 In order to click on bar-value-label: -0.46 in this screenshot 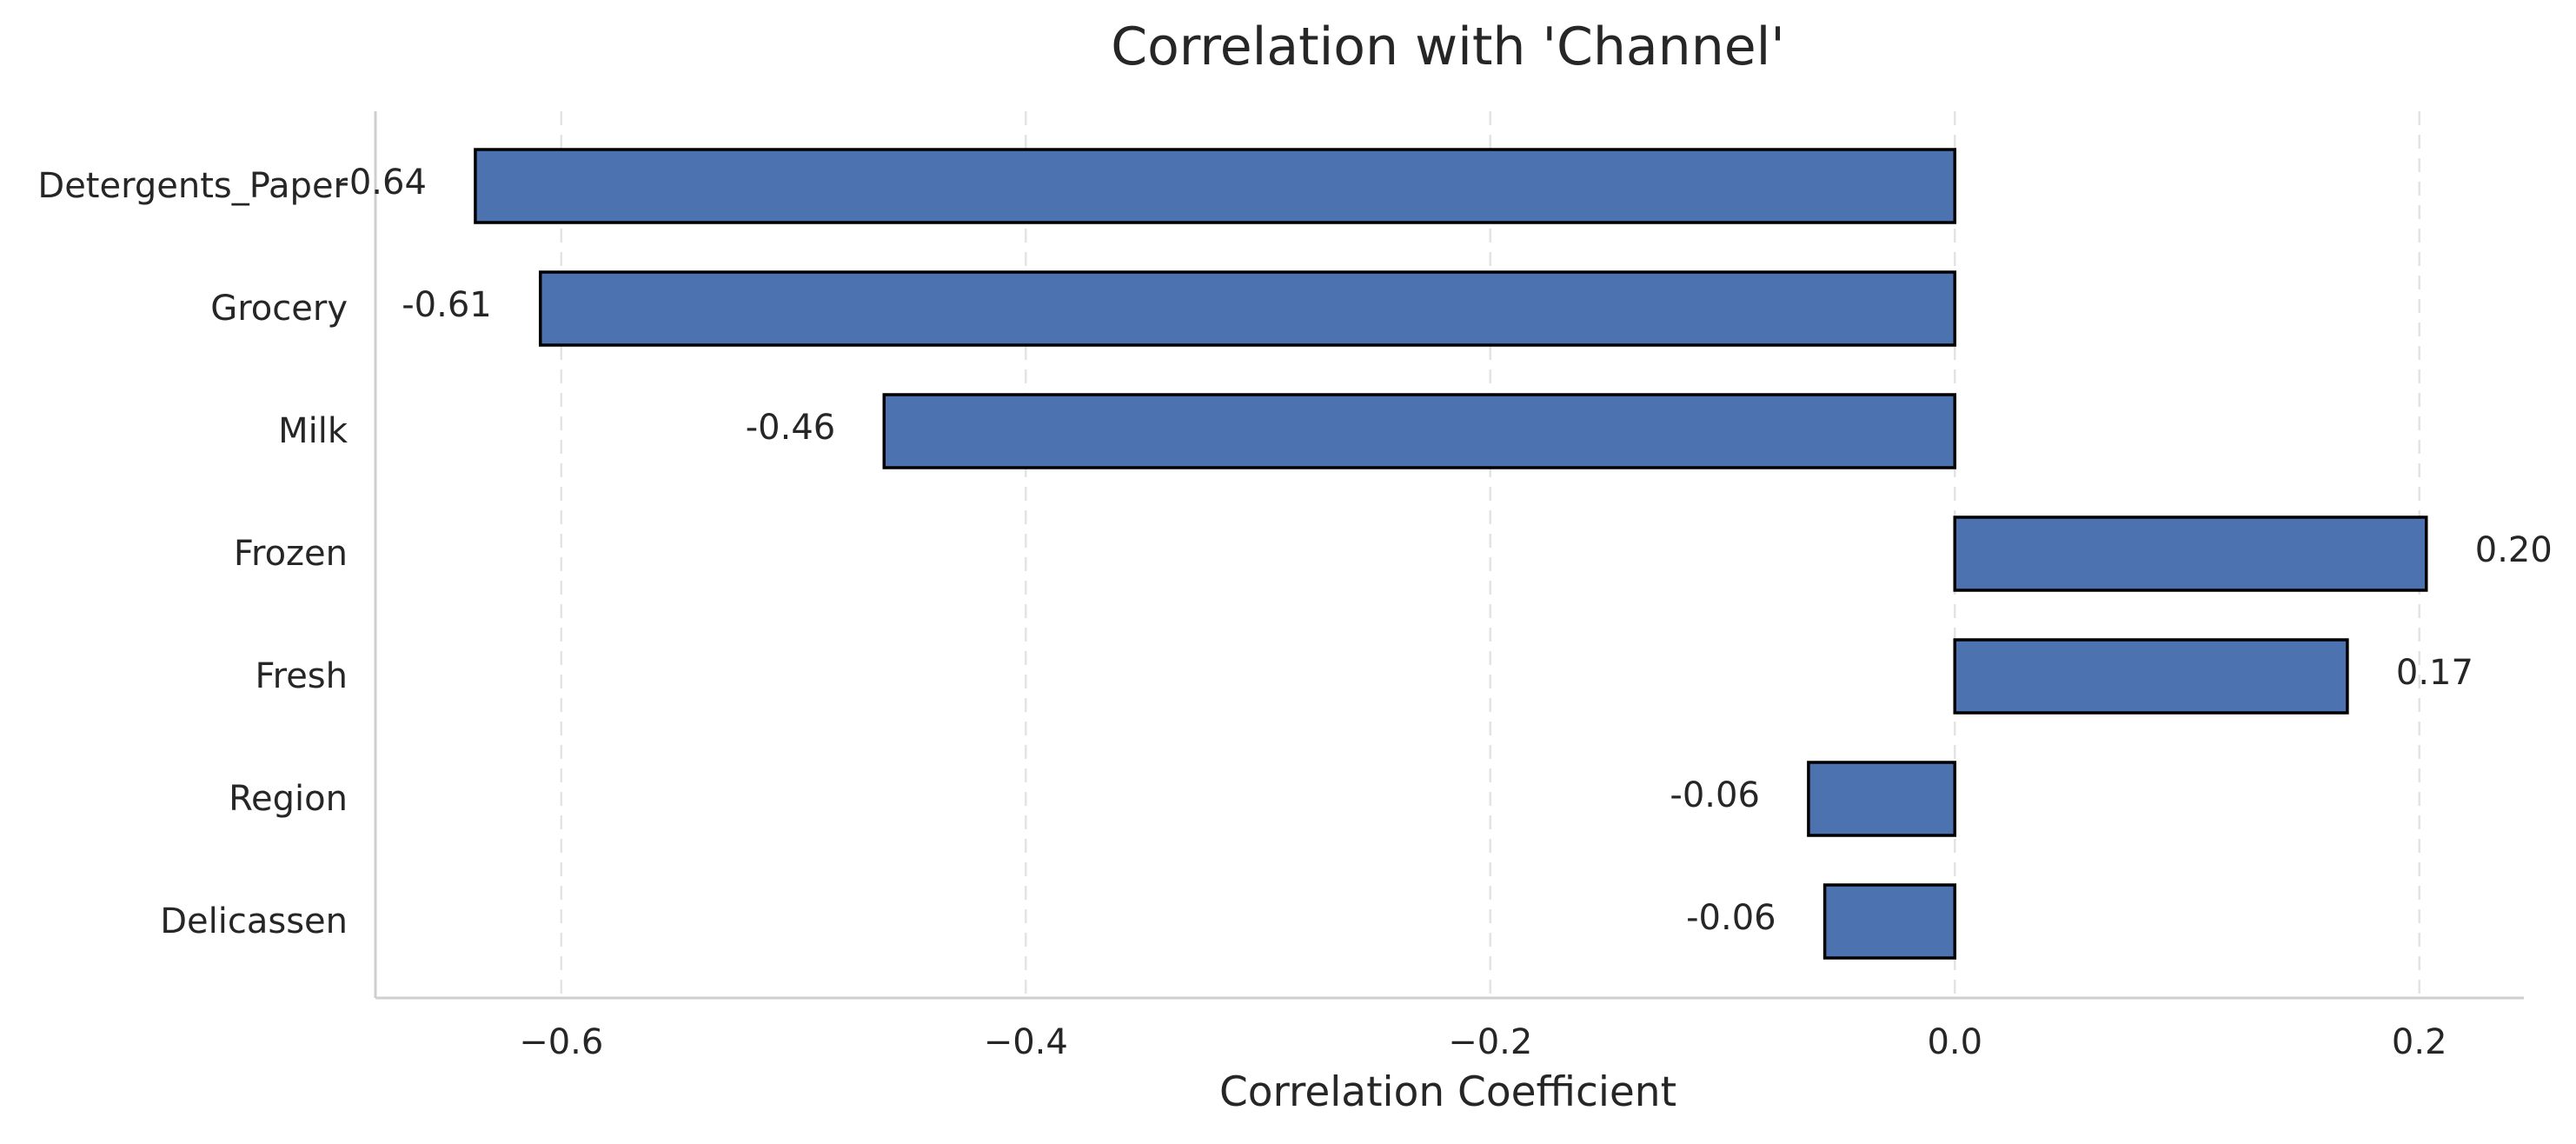, I will do `click(791, 428)`.